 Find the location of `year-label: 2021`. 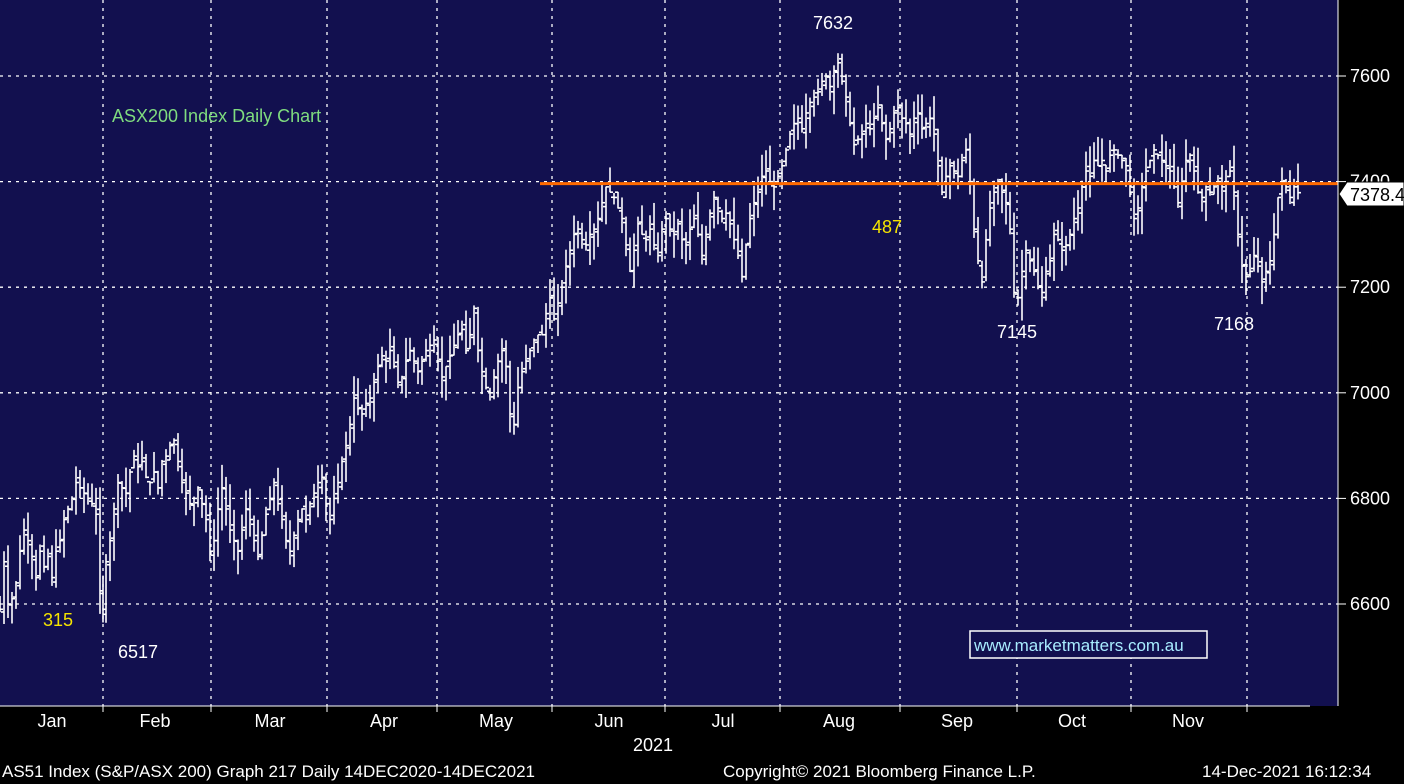

year-label: 2021 is located at coordinates (653, 745).